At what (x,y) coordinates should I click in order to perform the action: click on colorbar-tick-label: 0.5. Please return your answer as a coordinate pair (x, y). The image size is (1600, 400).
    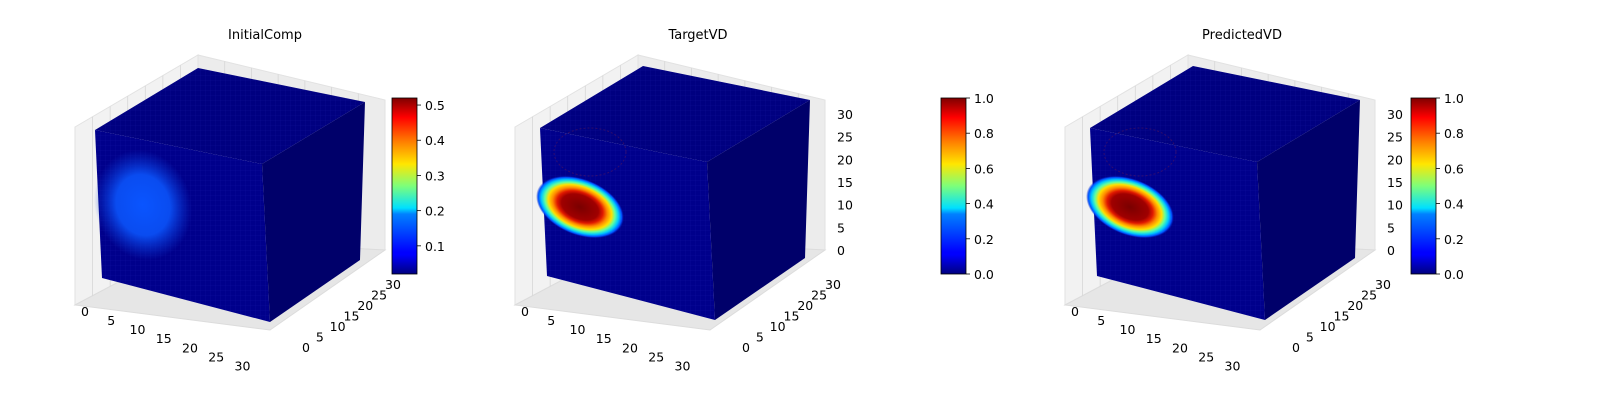
    Looking at the image, I should click on (435, 105).